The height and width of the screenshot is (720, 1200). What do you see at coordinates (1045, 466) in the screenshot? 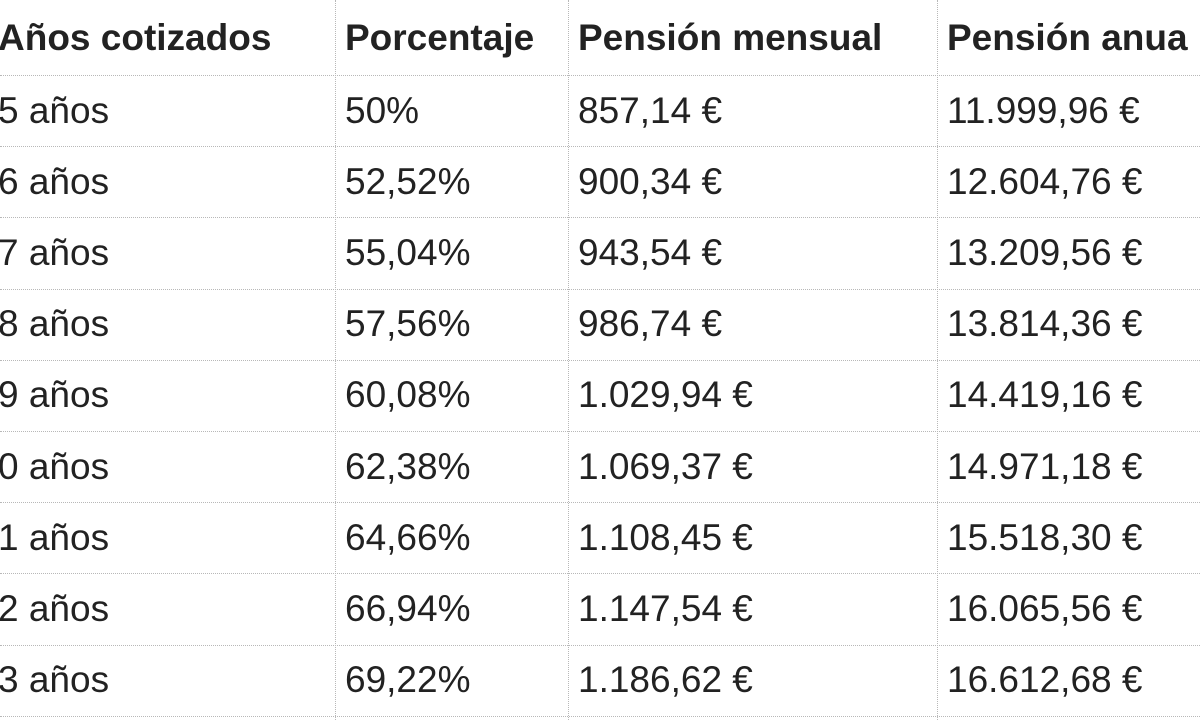
I see `table-cell: 14.971,18 €` at bounding box center [1045, 466].